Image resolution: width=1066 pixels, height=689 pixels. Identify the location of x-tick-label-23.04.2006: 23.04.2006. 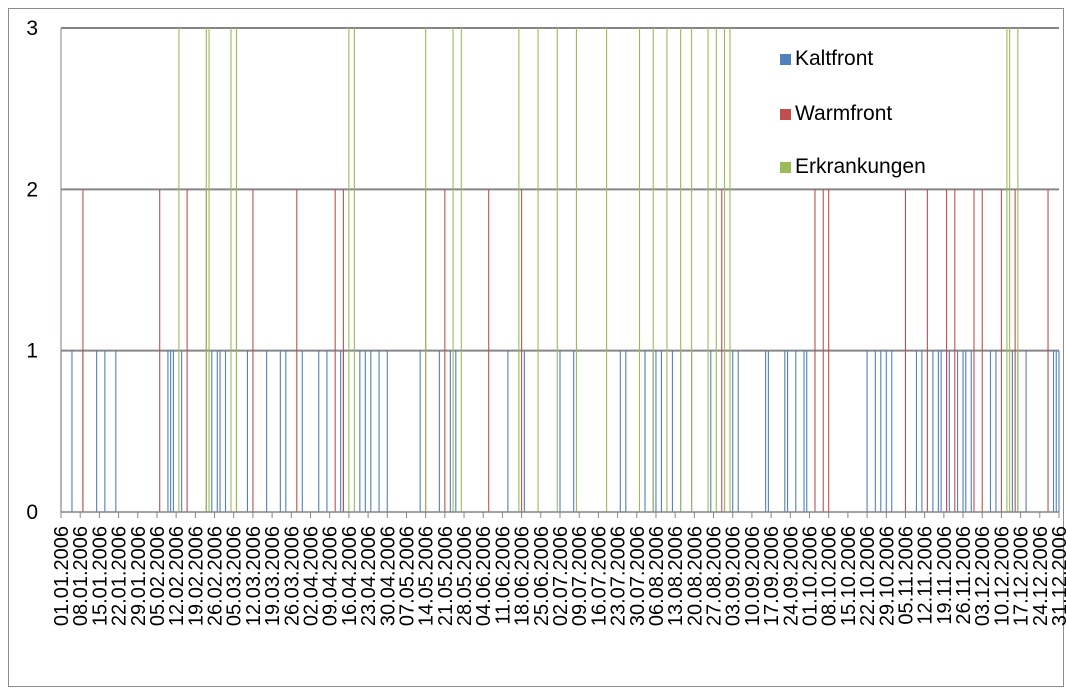
(369, 576).